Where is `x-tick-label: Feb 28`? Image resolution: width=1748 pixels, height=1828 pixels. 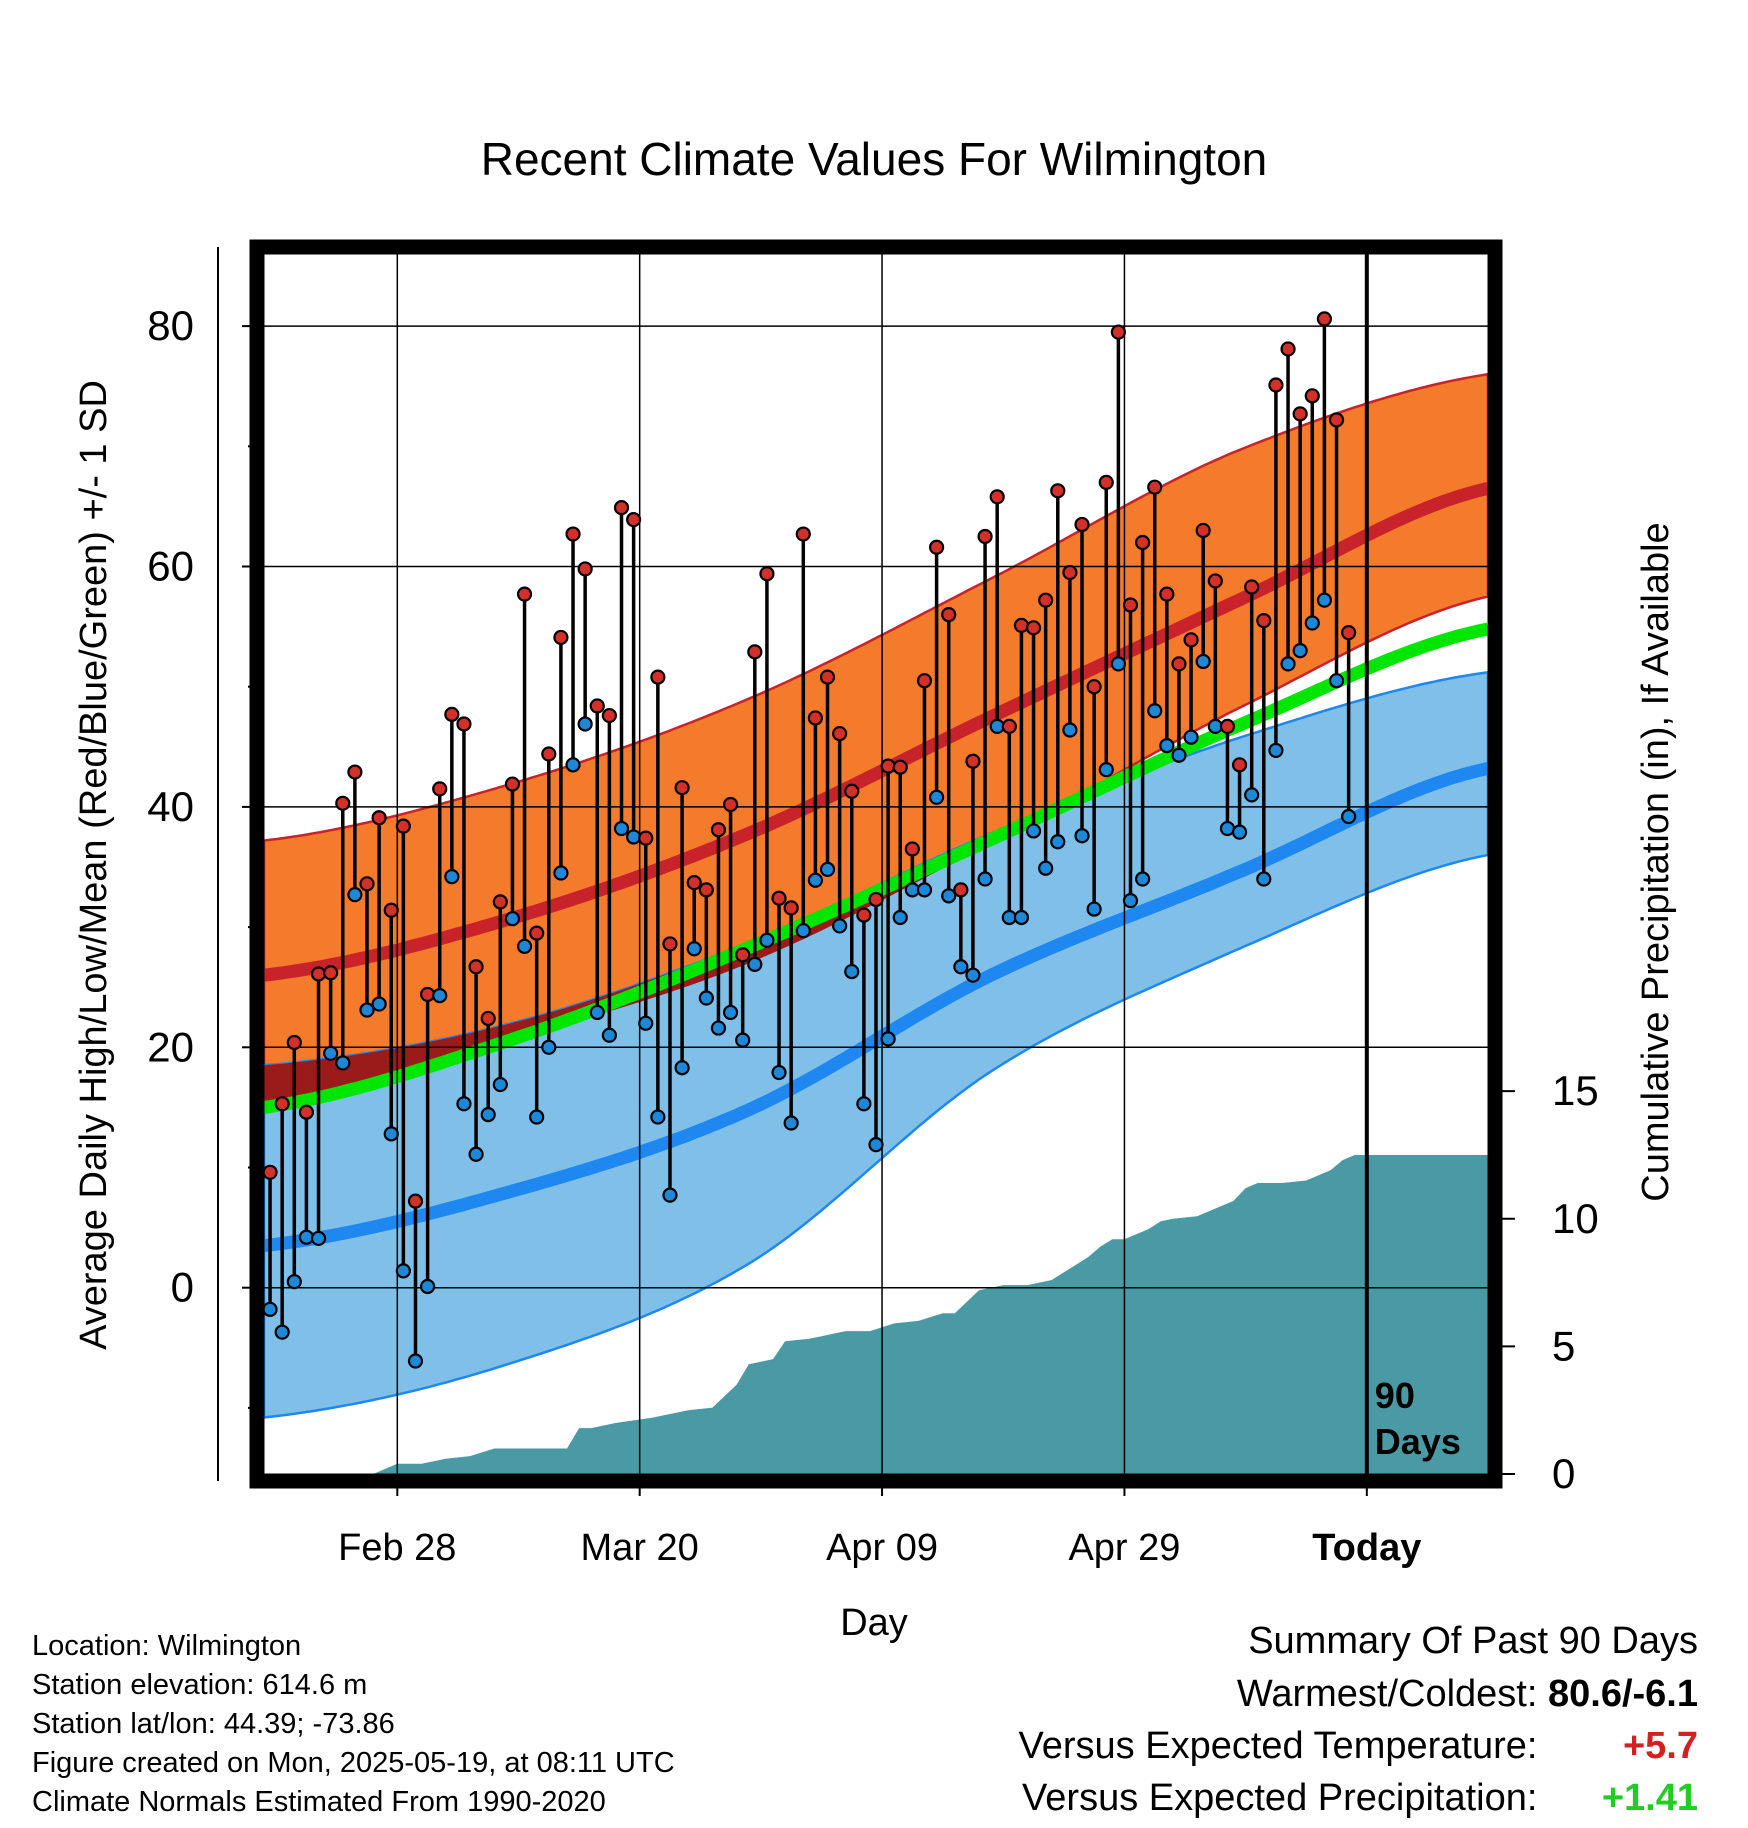 x-tick-label: Feb 28 is located at coordinates (397, 1548).